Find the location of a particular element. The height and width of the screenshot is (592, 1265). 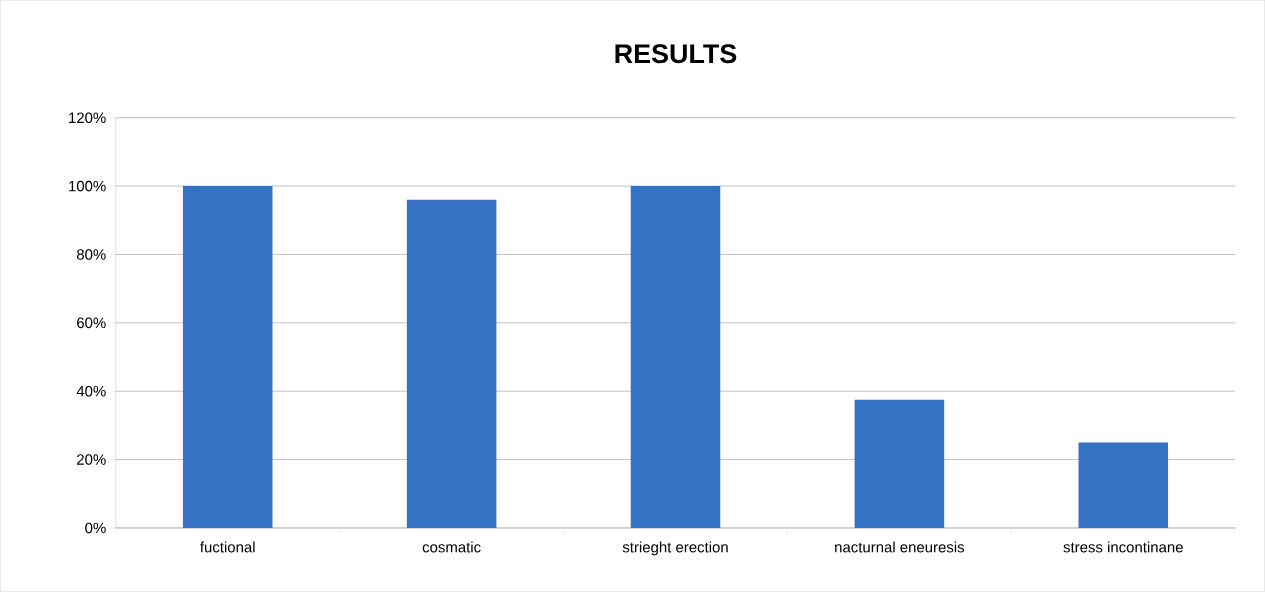

y-tick-label: 120% is located at coordinates (87, 118).